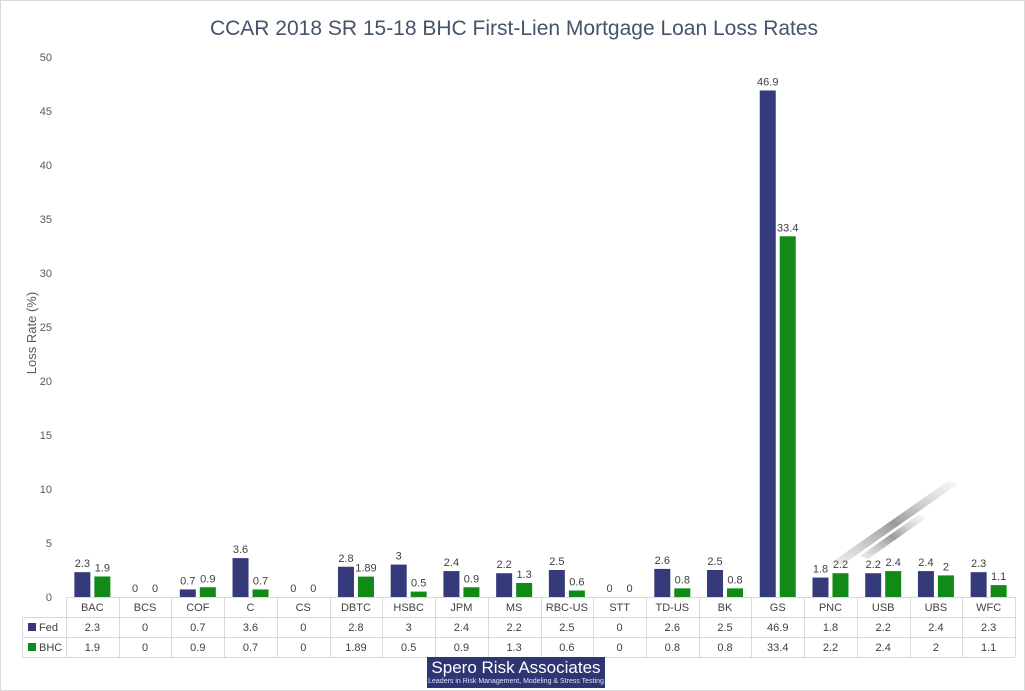 The height and width of the screenshot is (691, 1025). What do you see at coordinates (777, 628) in the screenshot?
I see `table-cell-fed-gs: 46.9` at bounding box center [777, 628].